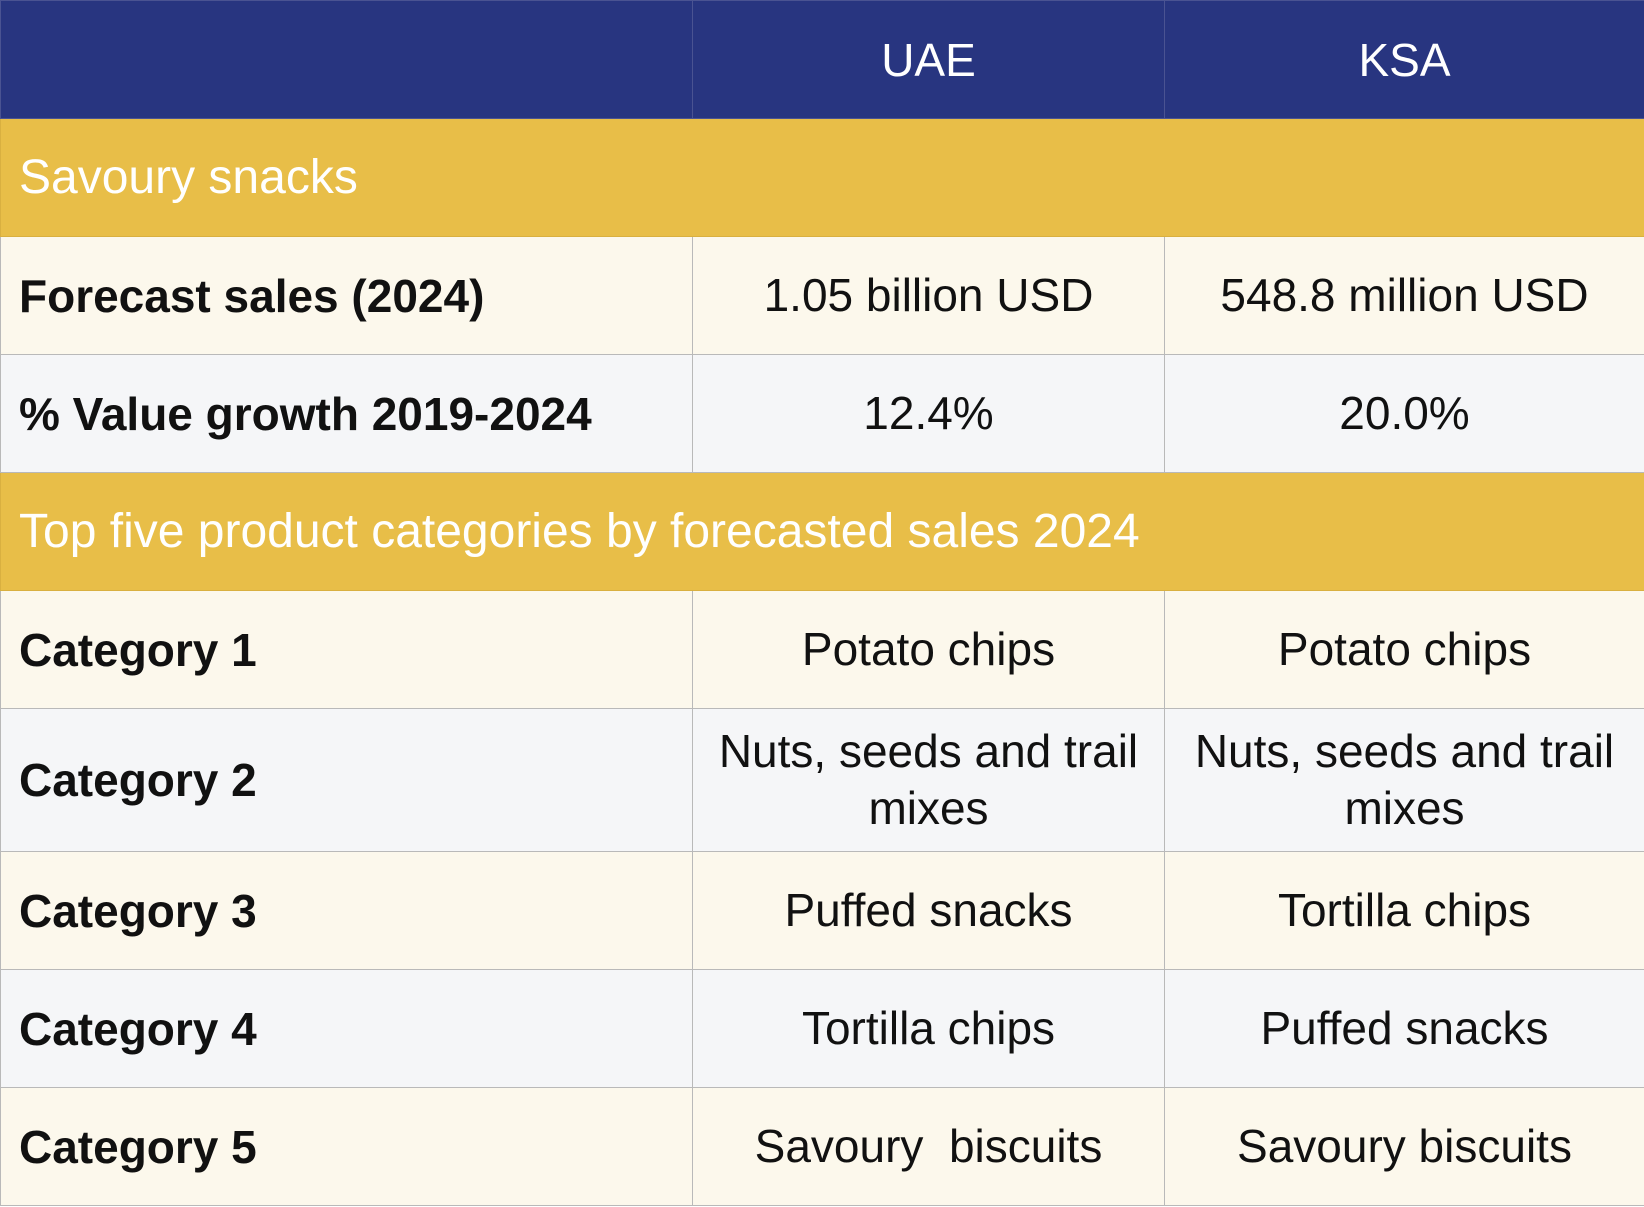 The height and width of the screenshot is (1207, 1644). Describe the element at coordinates (928, 413) in the screenshot. I see `uae-value: 12.4%` at that location.